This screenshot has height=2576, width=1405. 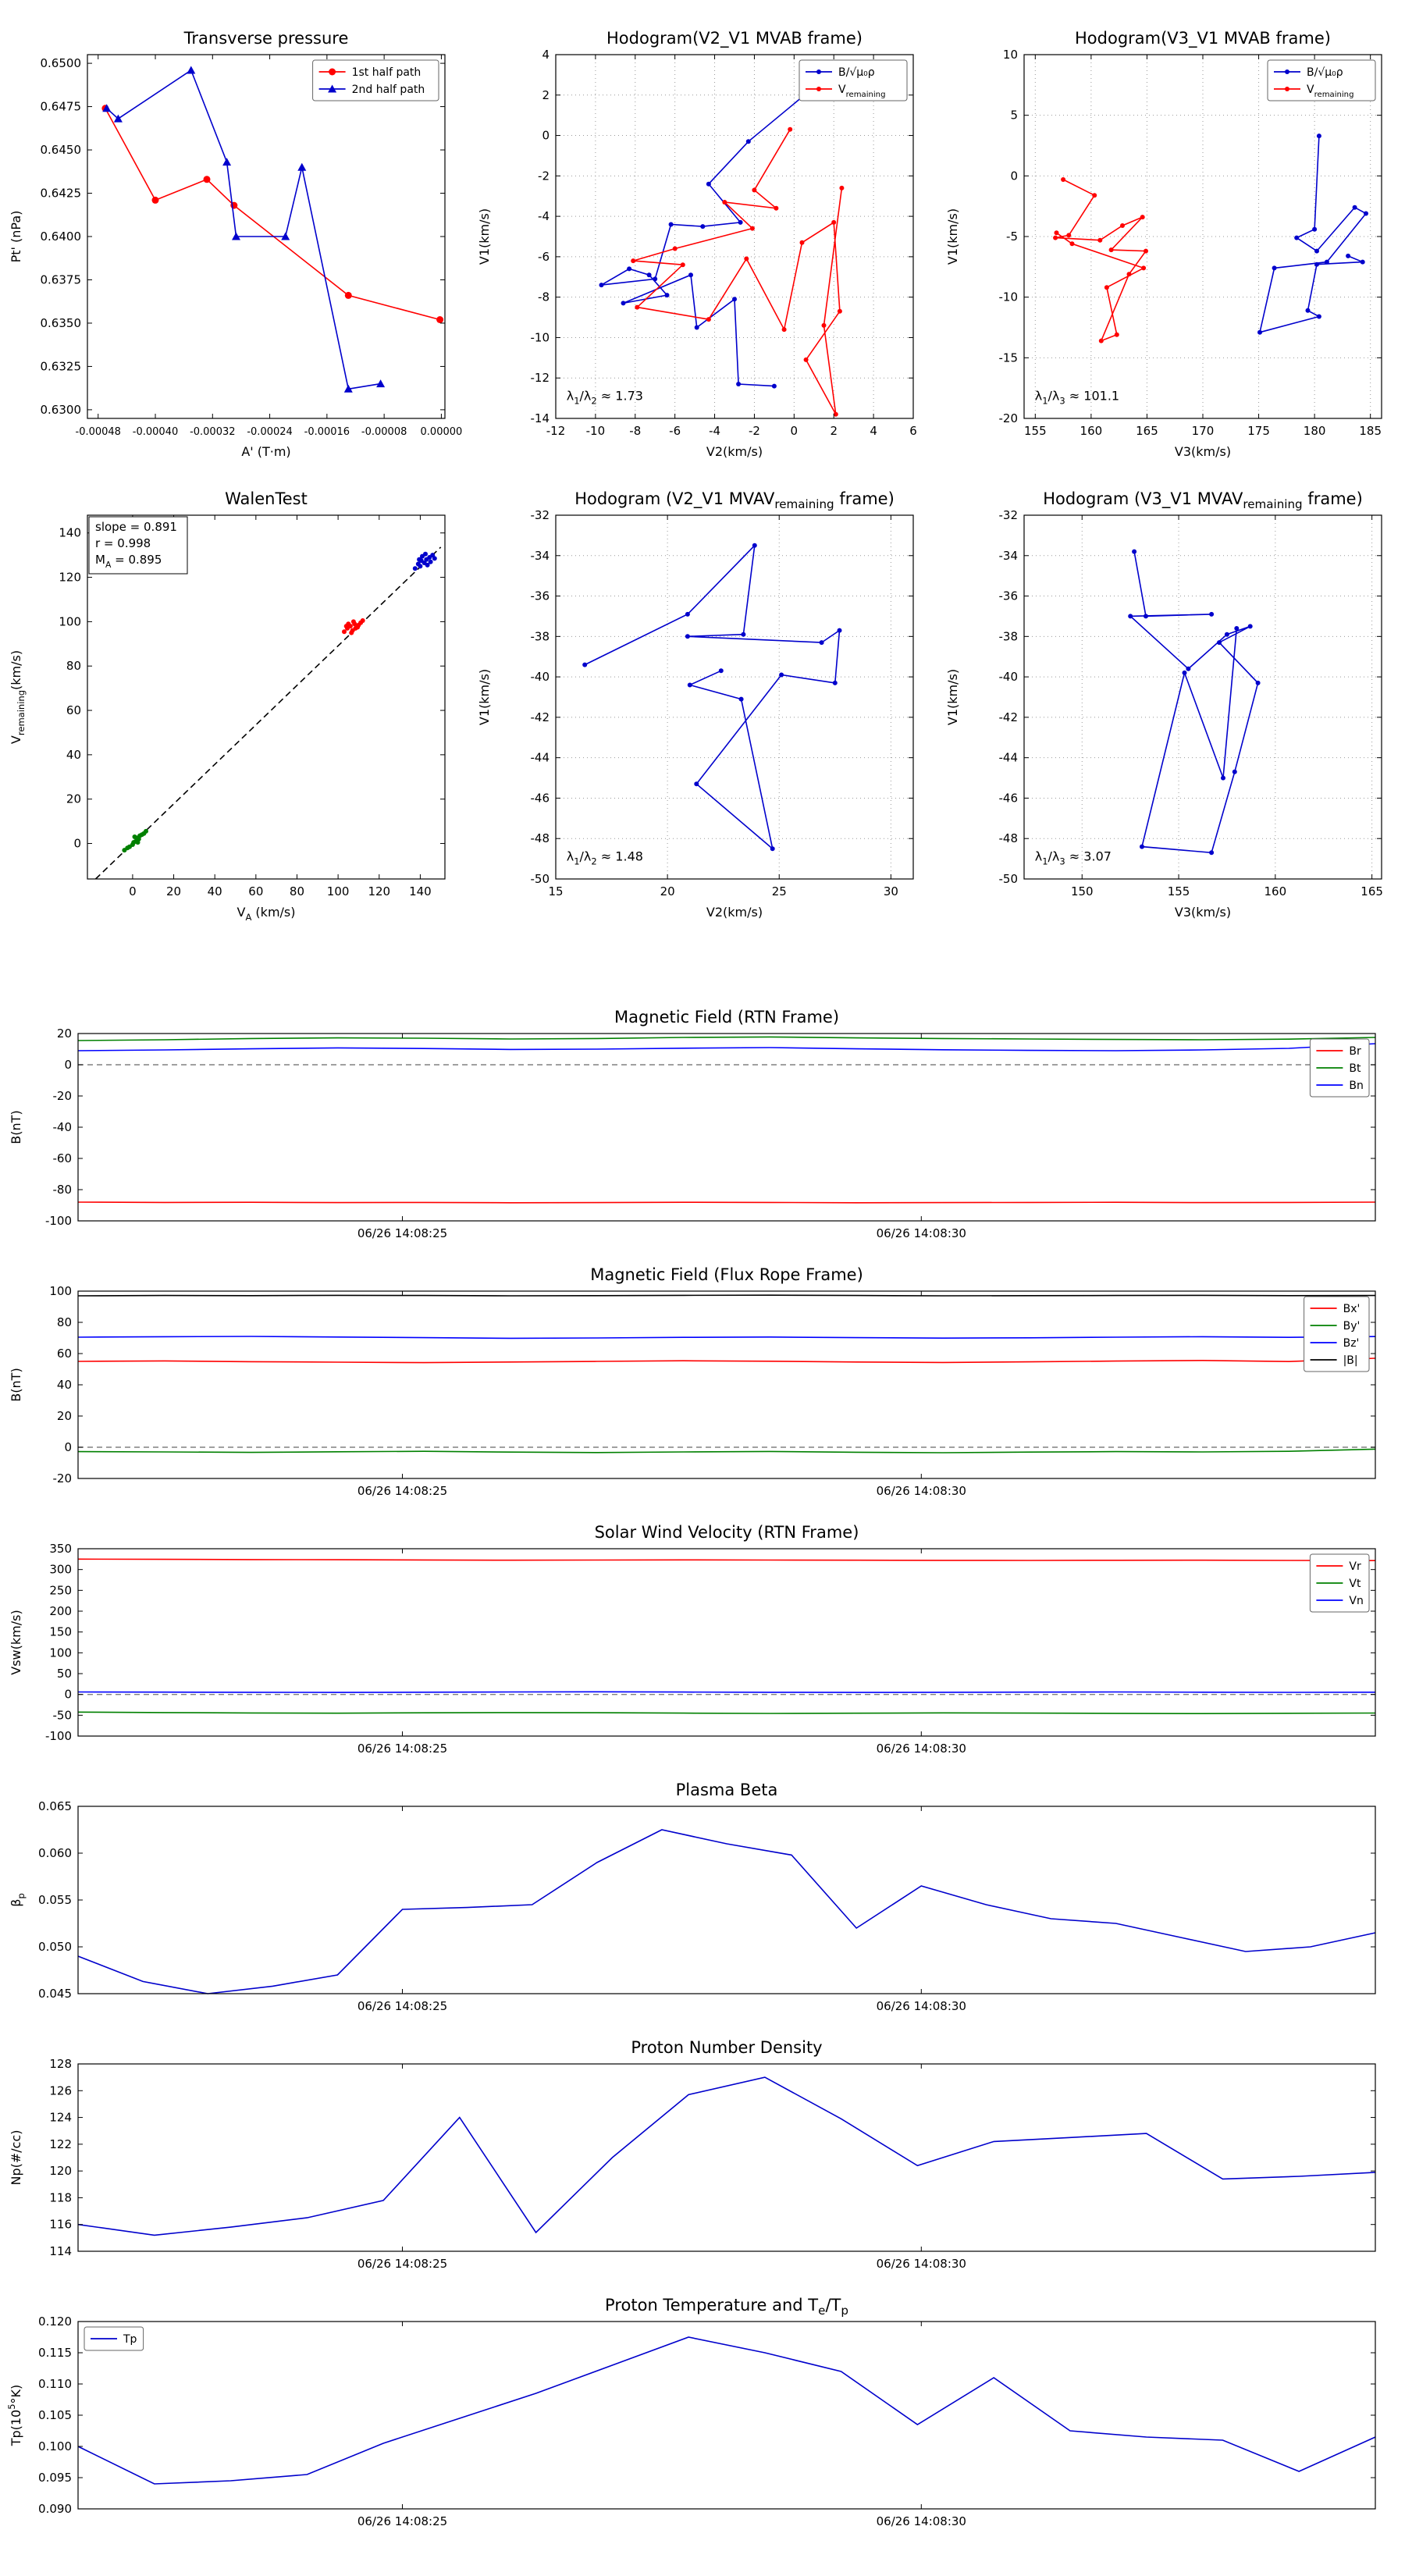 I want to click on svg-text: -34, so click(x=540, y=556).